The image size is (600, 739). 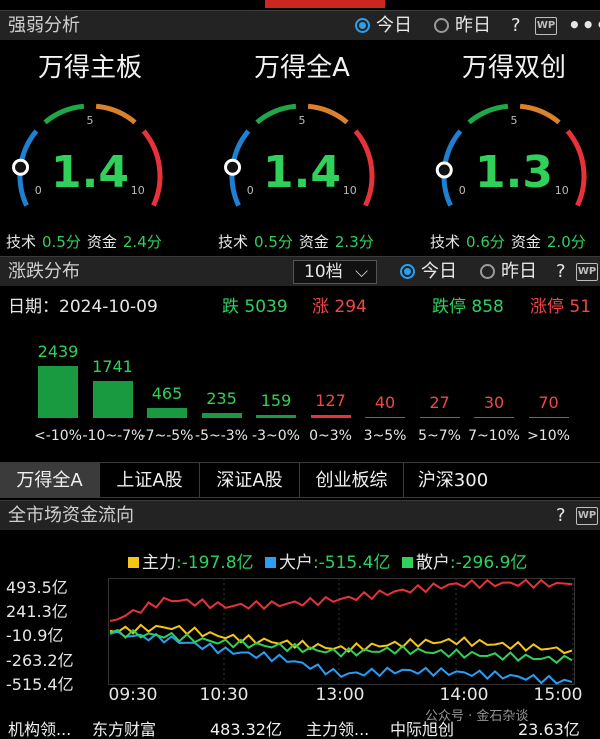 What do you see at coordinates (488, 114) in the screenshot?
I see `gauge-arc-mid-low` at bounding box center [488, 114].